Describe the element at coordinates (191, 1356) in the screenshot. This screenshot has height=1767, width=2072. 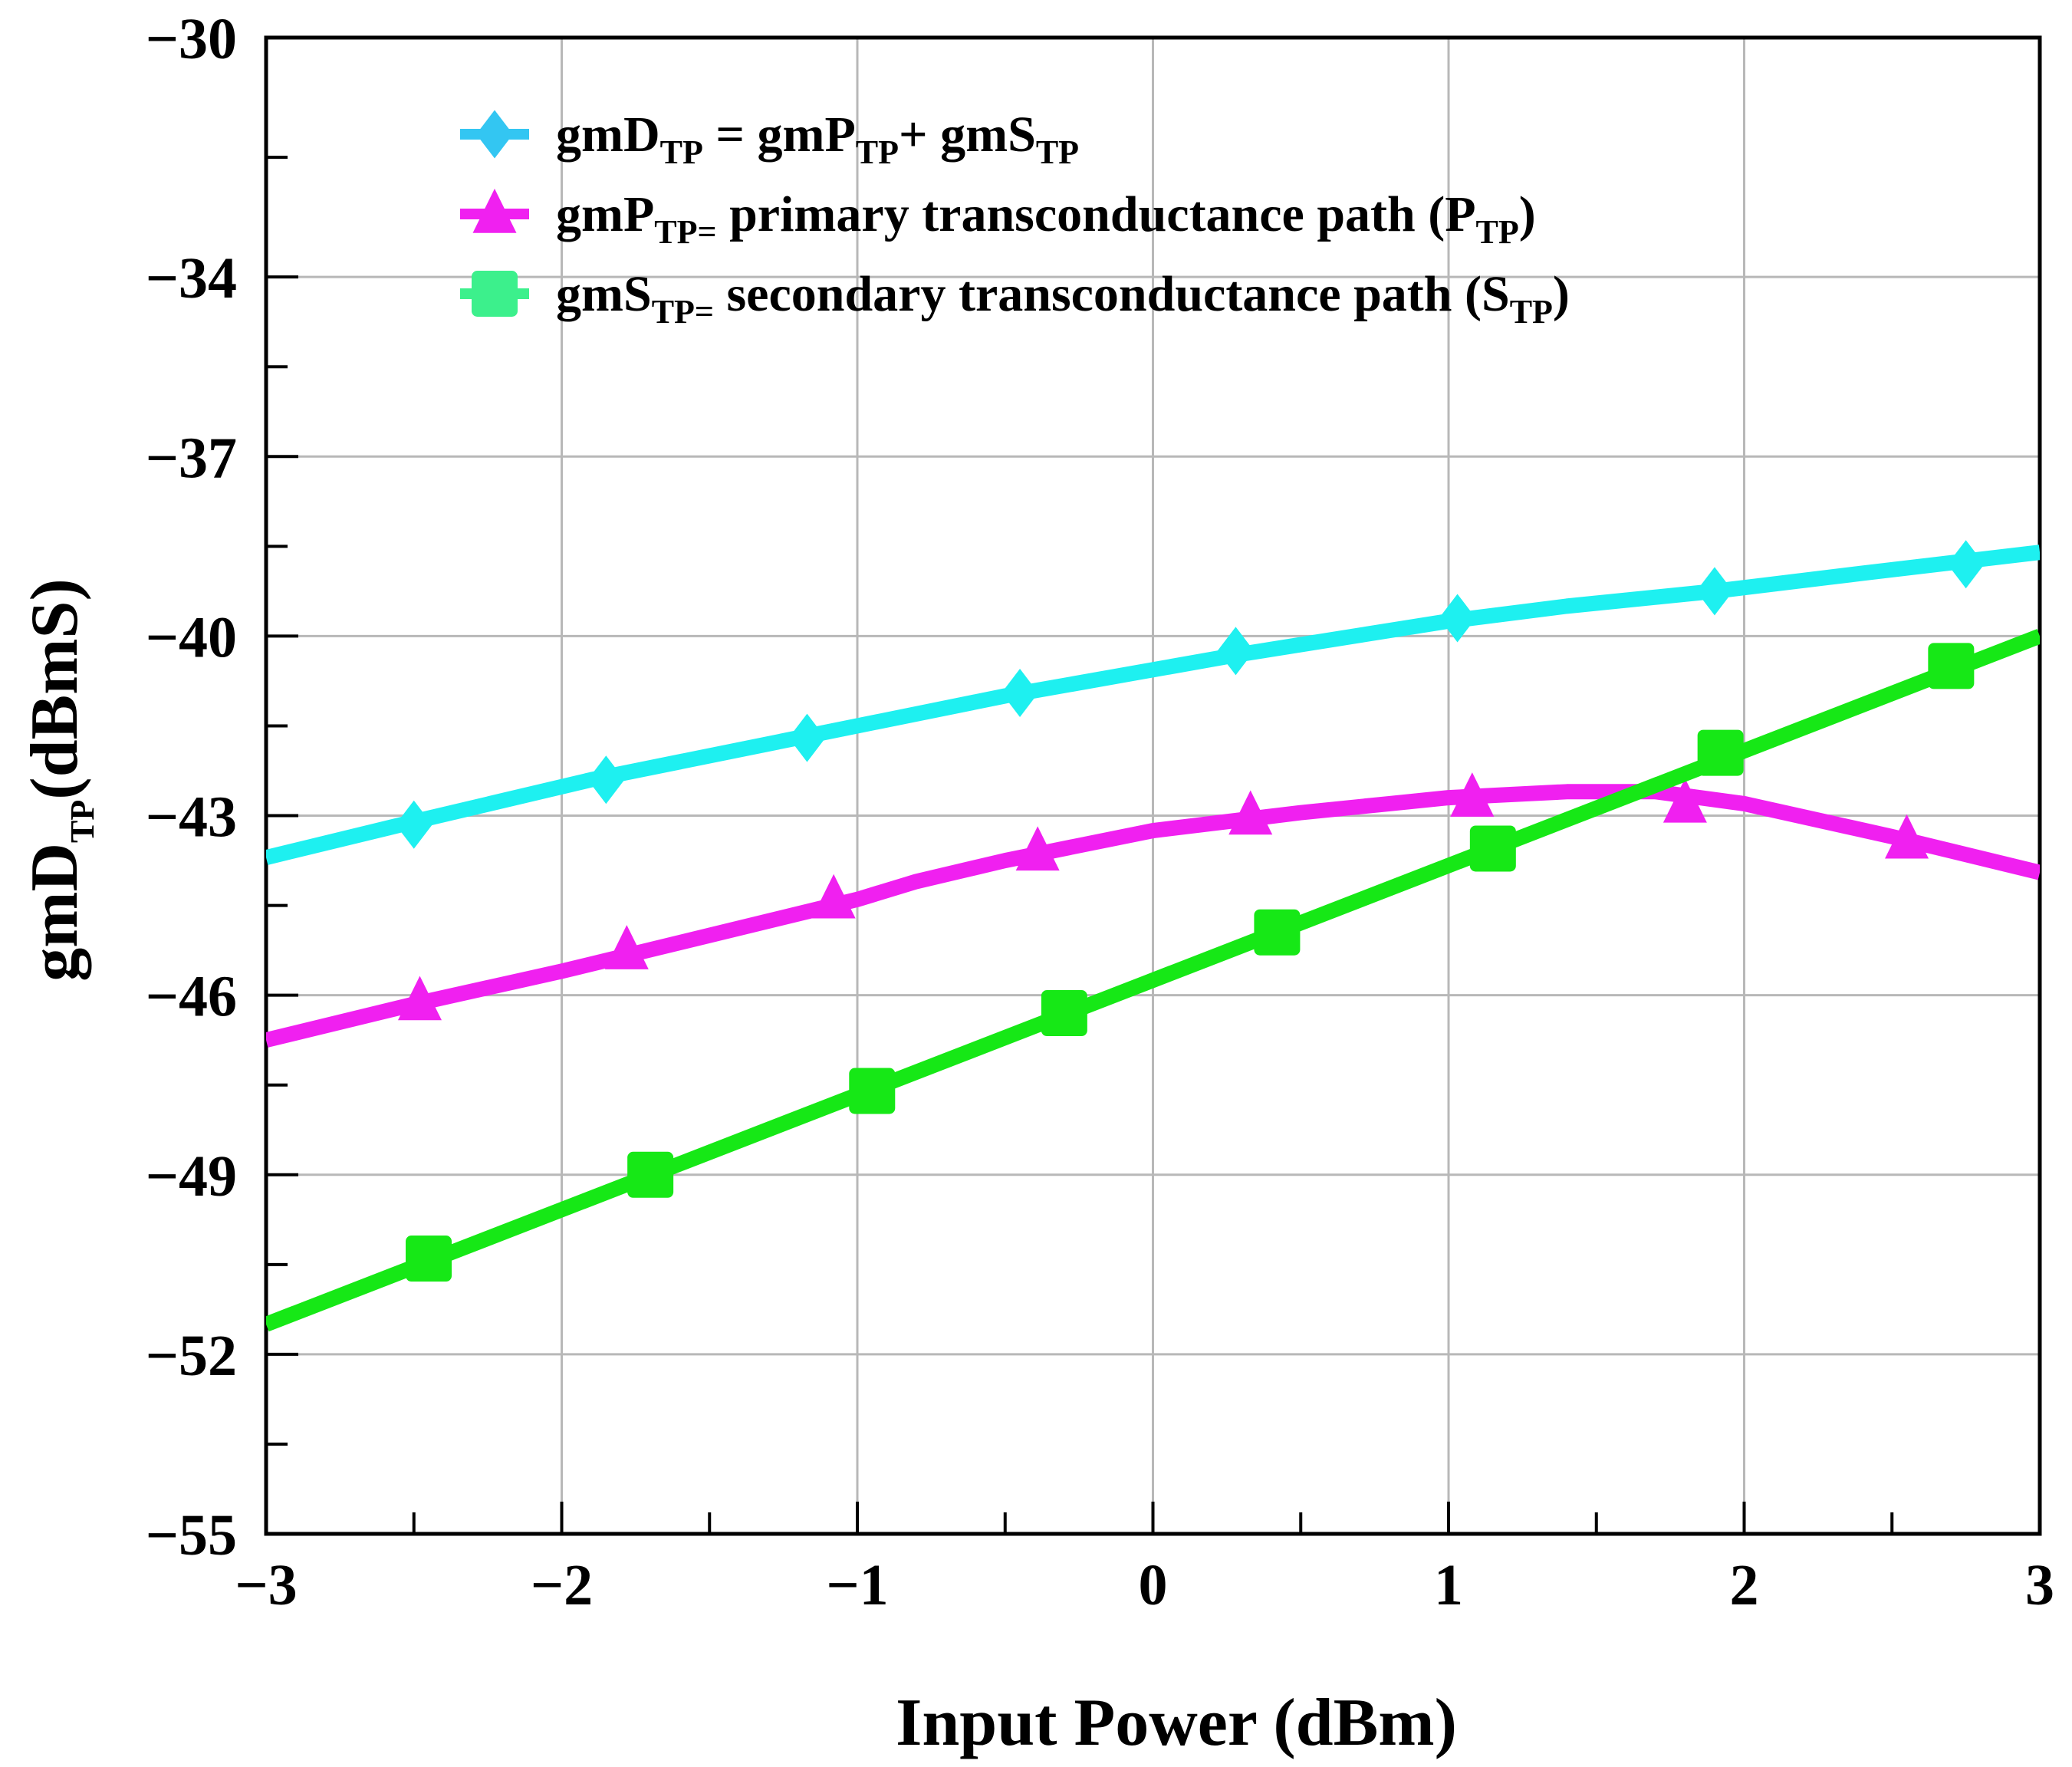
I see `y-tick-label: −52` at that location.